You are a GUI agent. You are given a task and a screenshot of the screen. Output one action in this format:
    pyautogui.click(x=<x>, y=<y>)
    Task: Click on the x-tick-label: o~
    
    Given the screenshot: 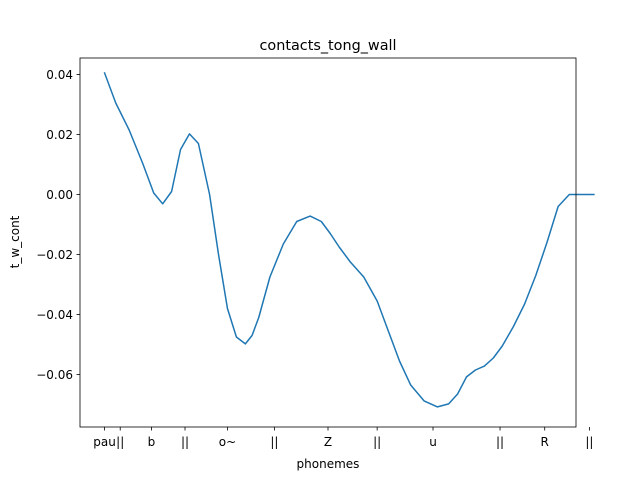 What is the action you would take?
    pyautogui.click(x=227, y=442)
    